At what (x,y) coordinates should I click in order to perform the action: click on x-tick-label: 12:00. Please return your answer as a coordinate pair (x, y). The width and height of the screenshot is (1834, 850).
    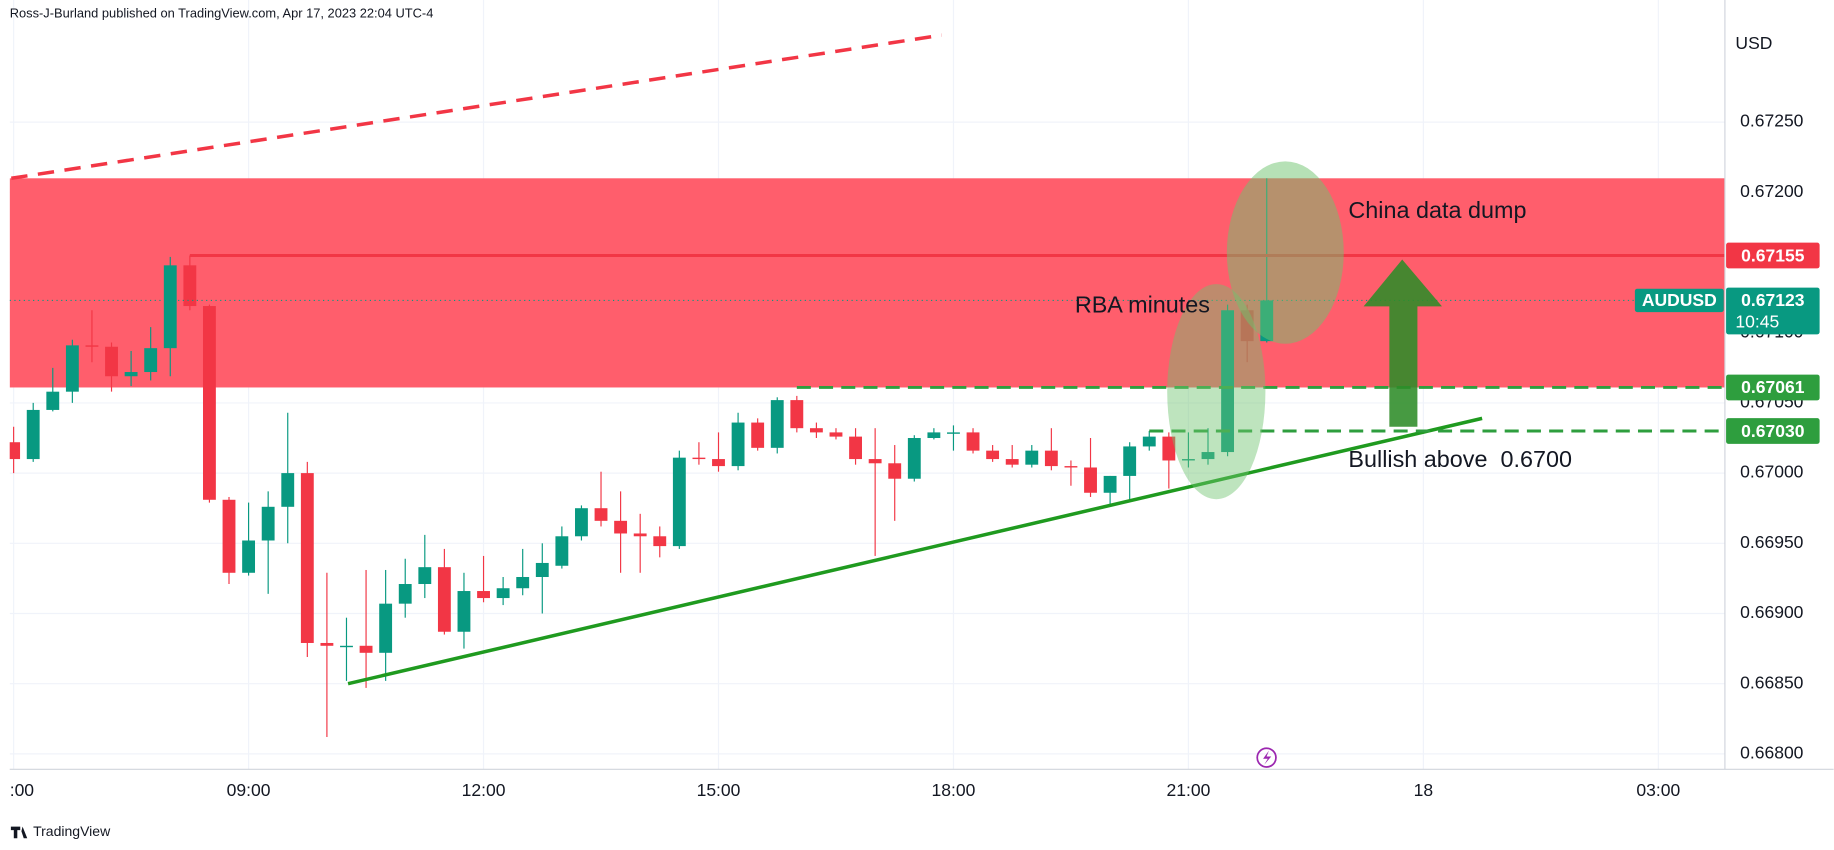
    Looking at the image, I should click on (484, 790).